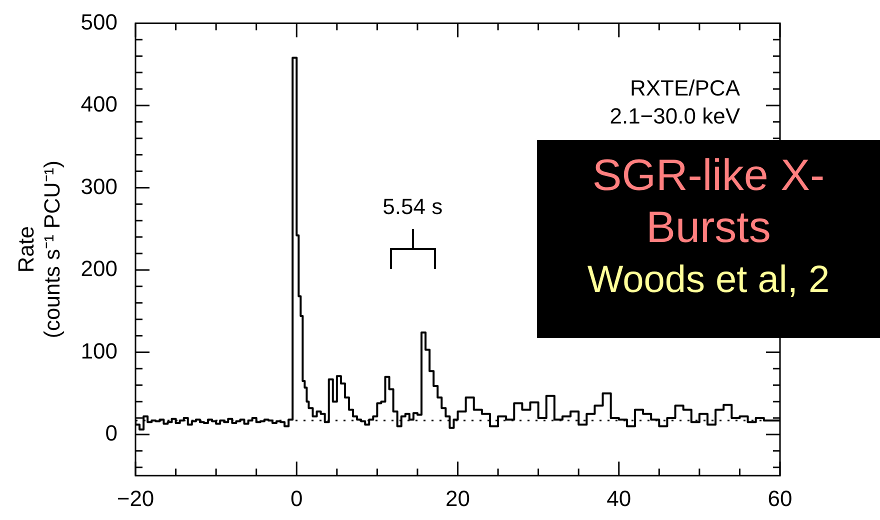 Image resolution: width=880 pixels, height=520 pixels. What do you see at coordinates (458, 498) in the screenshot?
I see `x-tick-label: 20` at bounding box center [458, 498].